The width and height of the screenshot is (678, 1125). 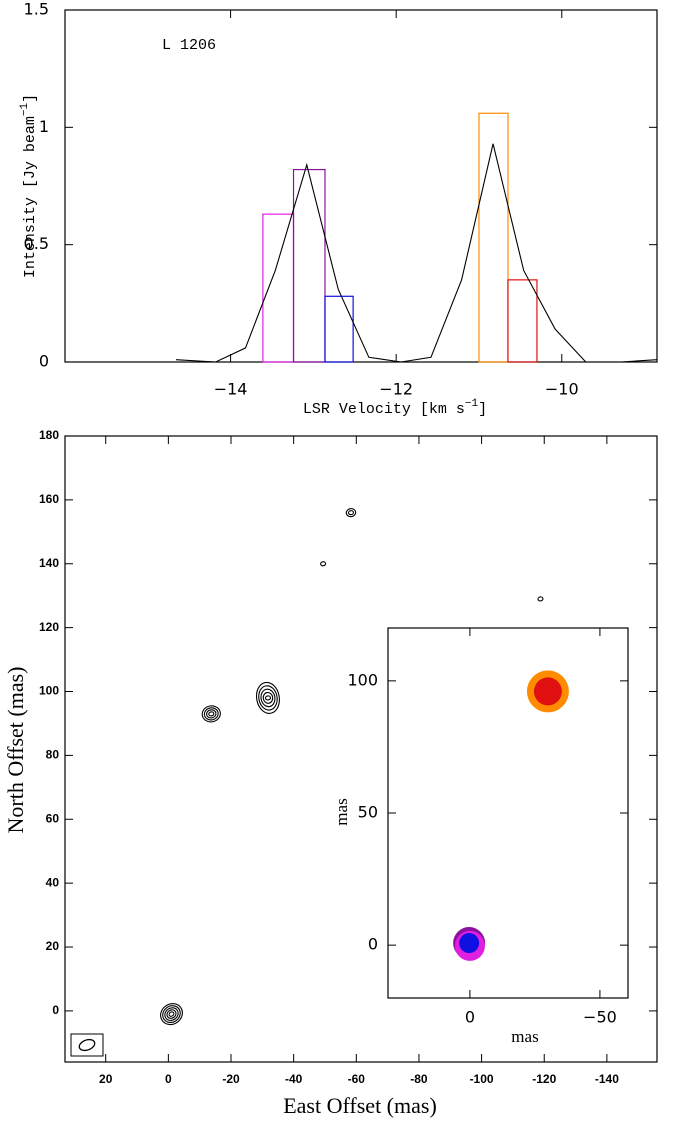 What do you see at coordinates (53, 946) in the screenshot?
I see `y-tick-label: 20` at bounding box center [53, 946].